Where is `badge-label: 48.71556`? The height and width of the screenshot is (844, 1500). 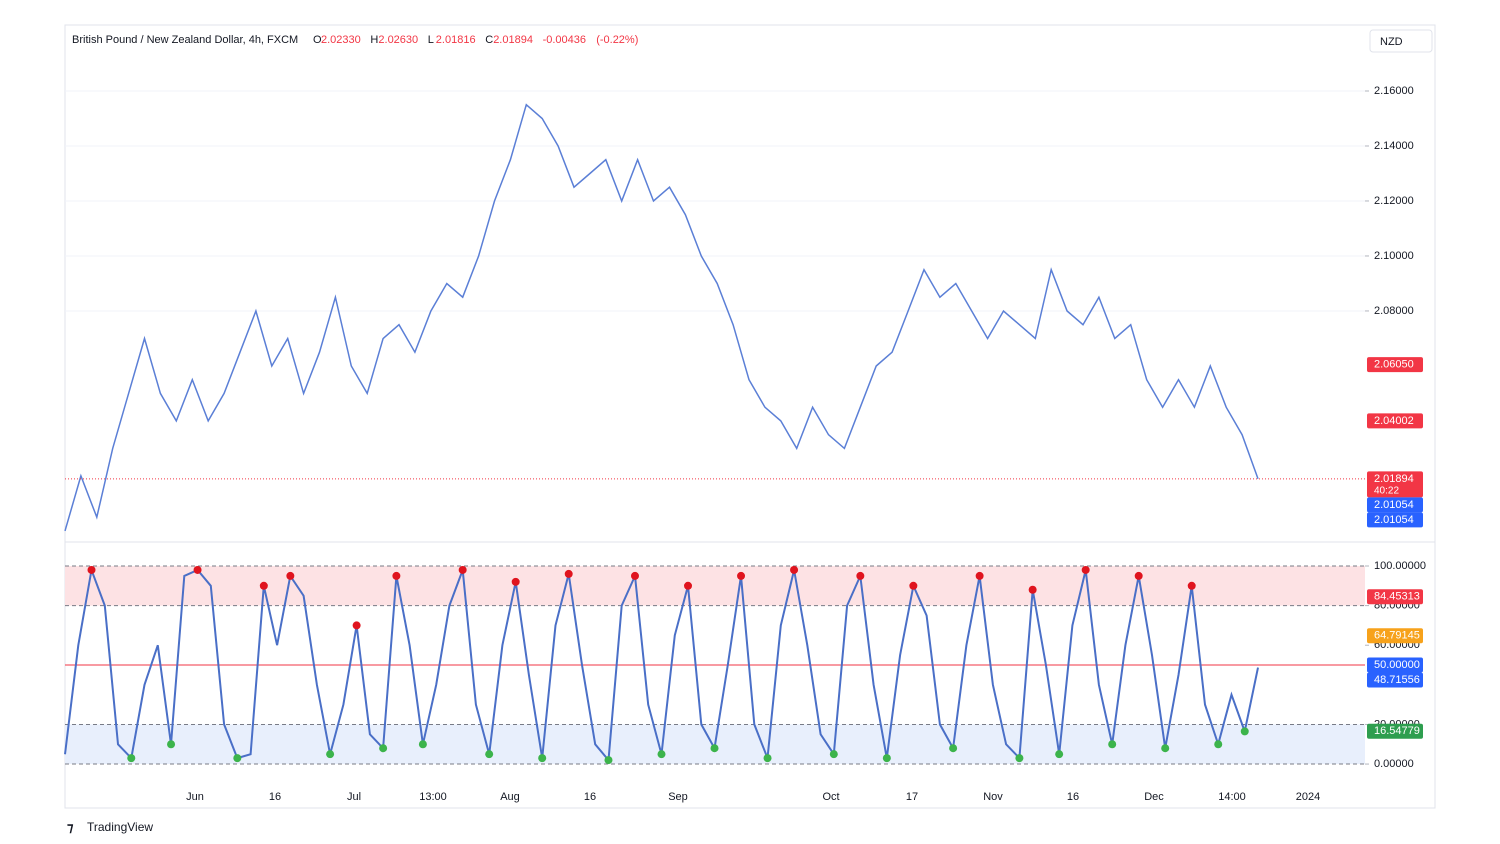
badge-label: 48.71556 is located at coordinates (1397, 680).